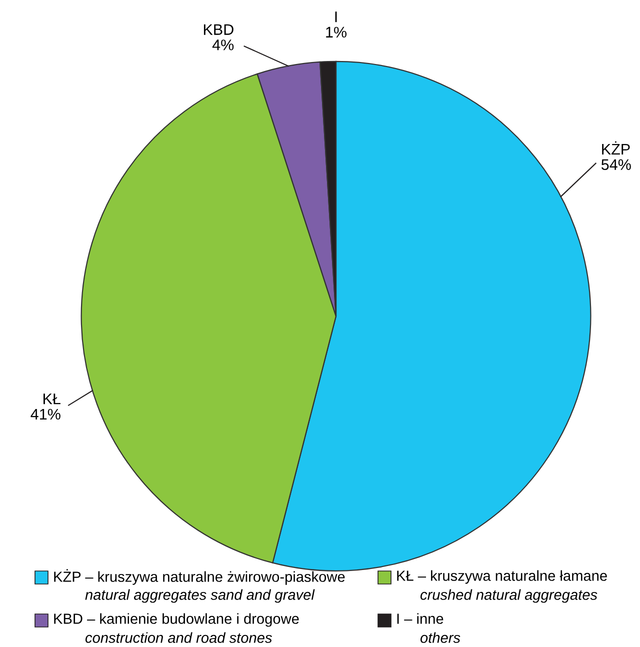 The width and height of the screenshot is (640, 647). What do you see at coordinates (45, 414) in the screenshot?
I see `data-label: 41%` at bounding box center [45, 414].